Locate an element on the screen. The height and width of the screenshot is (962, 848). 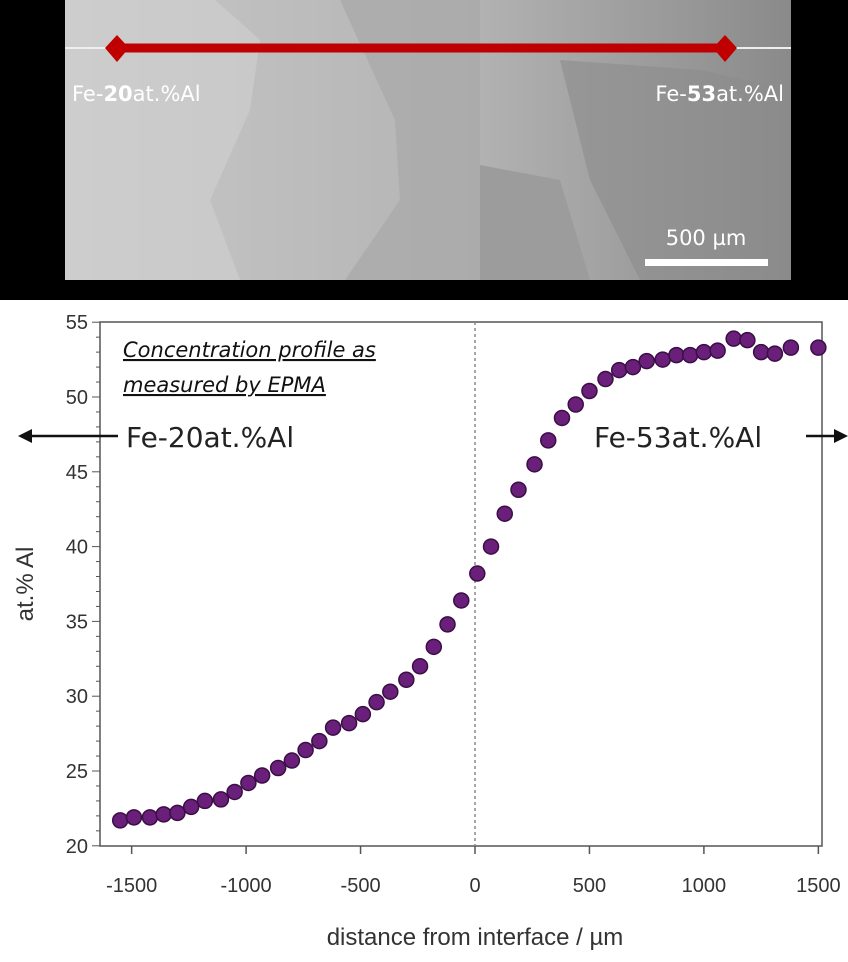
left-arrow-head is located at coordinates (25, 436).